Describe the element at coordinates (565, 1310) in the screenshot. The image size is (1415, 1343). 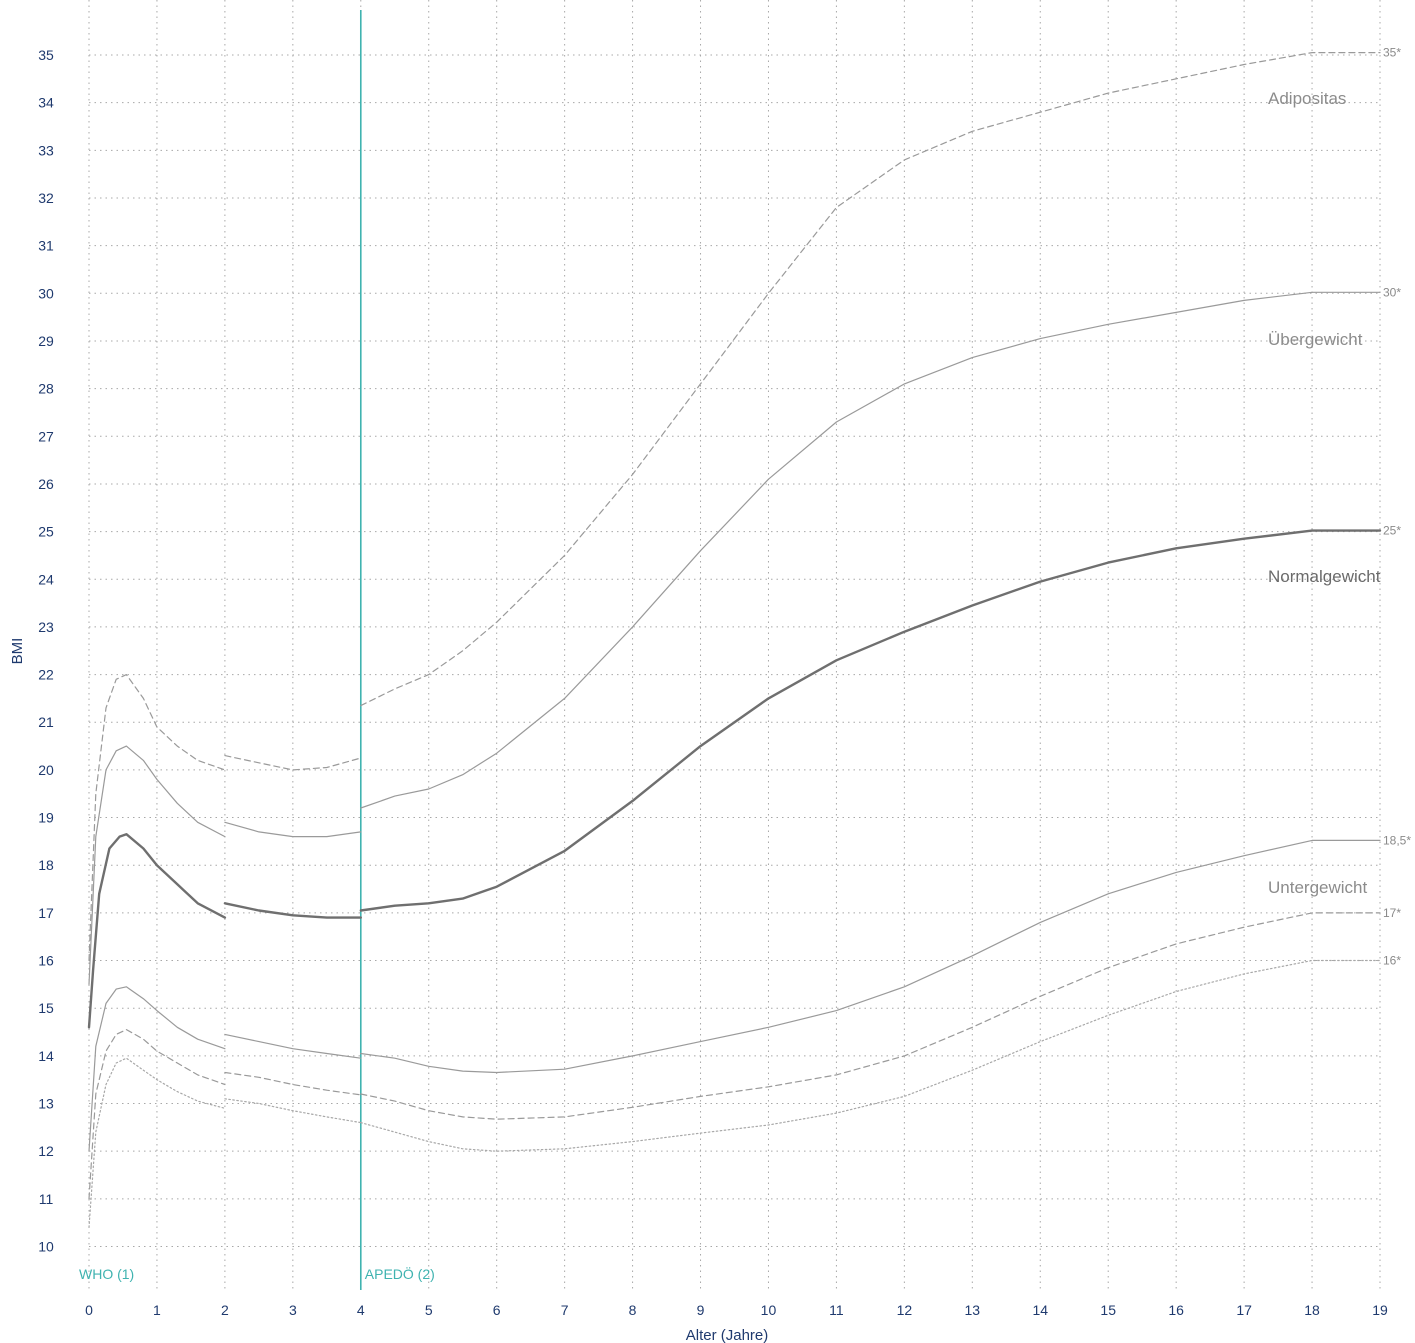
I see `x-tick-label: 7` at that location.